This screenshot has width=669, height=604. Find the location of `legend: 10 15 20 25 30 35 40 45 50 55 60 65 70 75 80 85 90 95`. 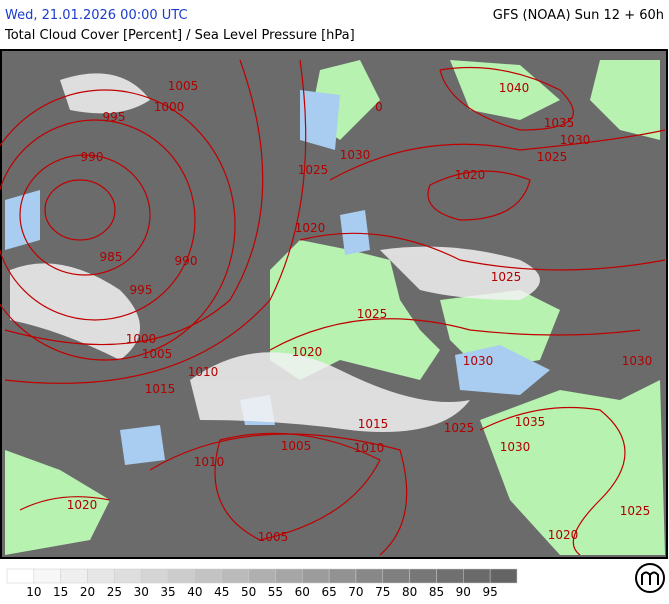

legend: 10 15 20 25 30 35 40 45 50 55 60 65 70 75 80 85 90 95 is located at coordinates (262, 583).